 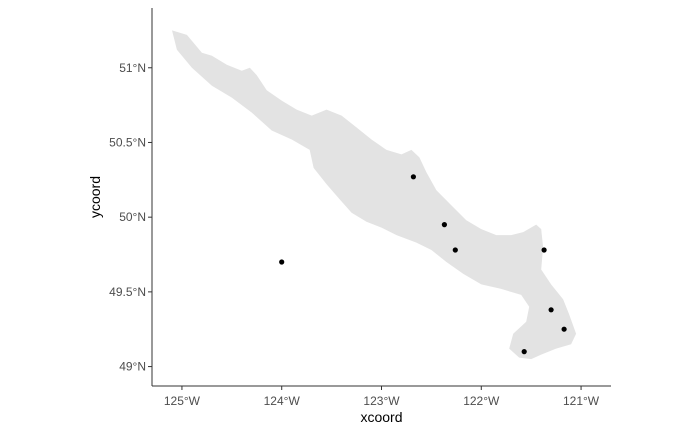 I want to click on x-tick-label: 125°W, so click(x=182, y=401).